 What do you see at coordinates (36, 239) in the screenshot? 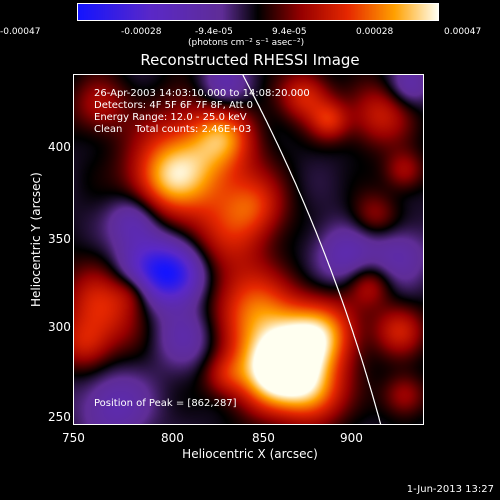
I see `y-axis-label: Heliocentric Y (arcsec)` at bounding box center [36, 239].